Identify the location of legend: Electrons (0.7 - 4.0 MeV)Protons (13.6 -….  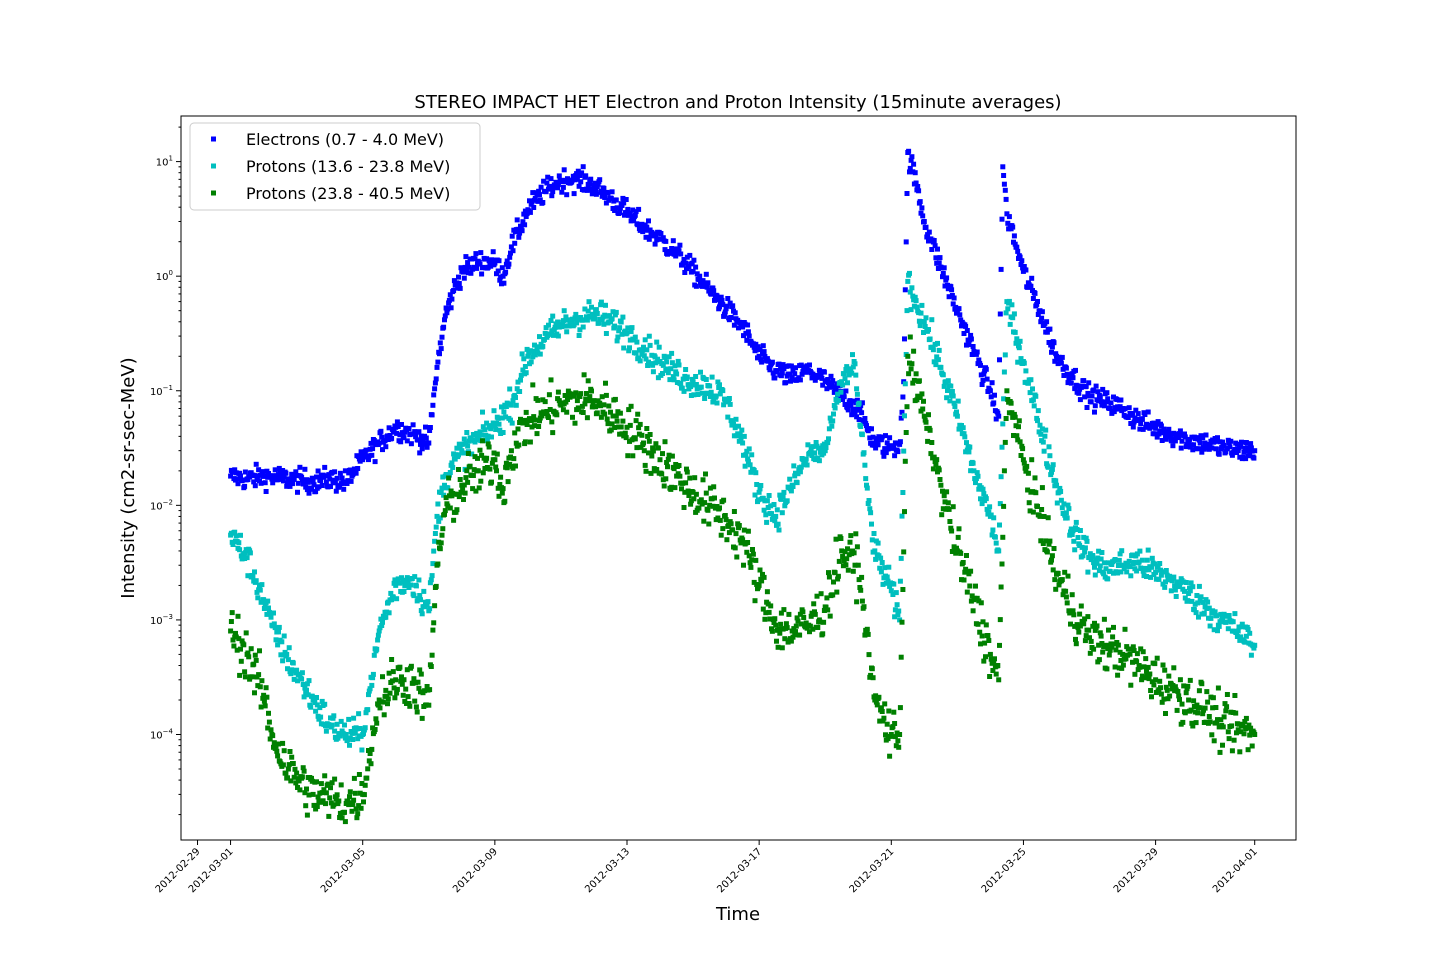
(335, 166).